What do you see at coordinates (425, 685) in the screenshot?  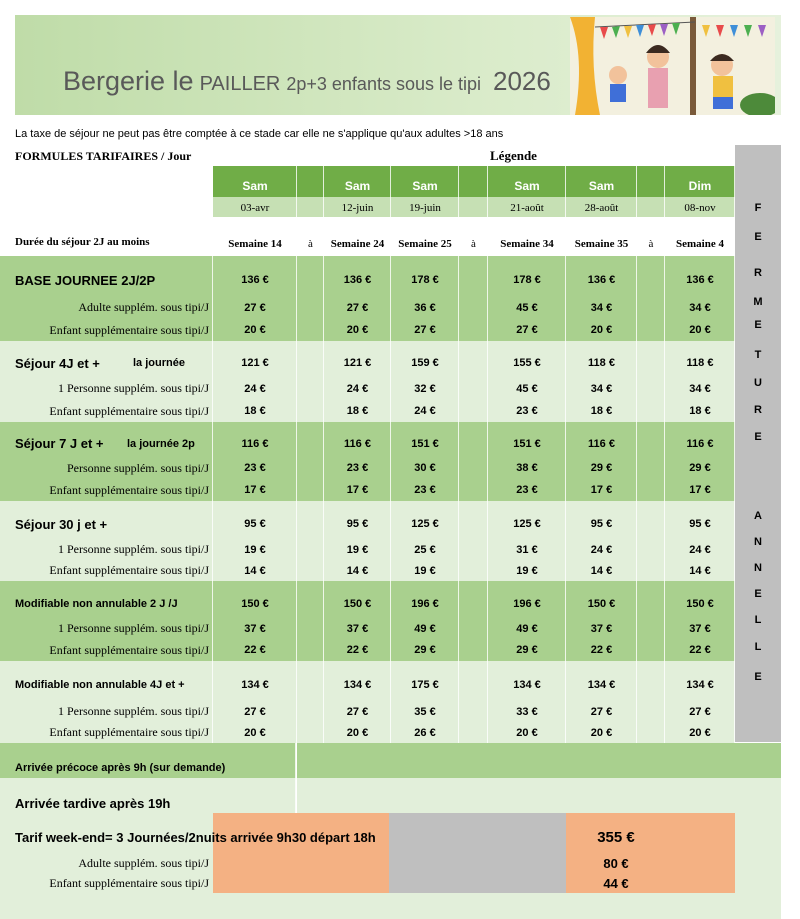 I see `price: 175 €` at bounding box center [425, 685].